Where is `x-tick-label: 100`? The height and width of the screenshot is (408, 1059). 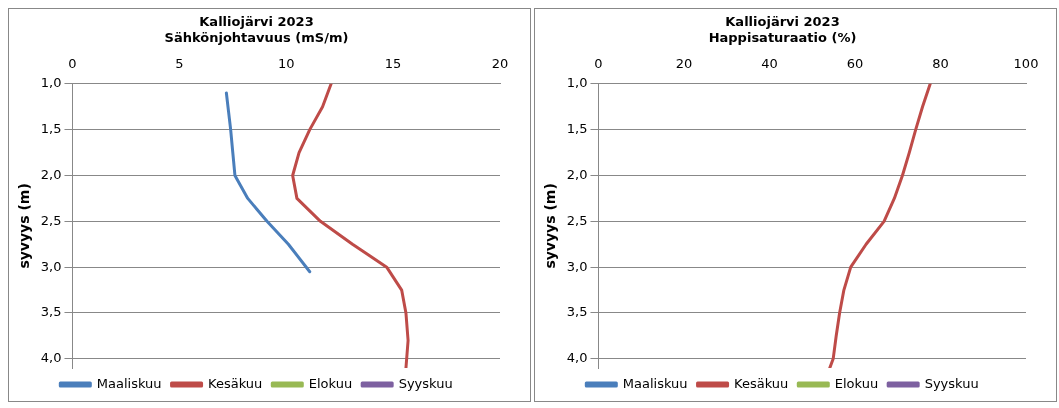 x-tick-label: 100 is located at coordinates (1026, 64).